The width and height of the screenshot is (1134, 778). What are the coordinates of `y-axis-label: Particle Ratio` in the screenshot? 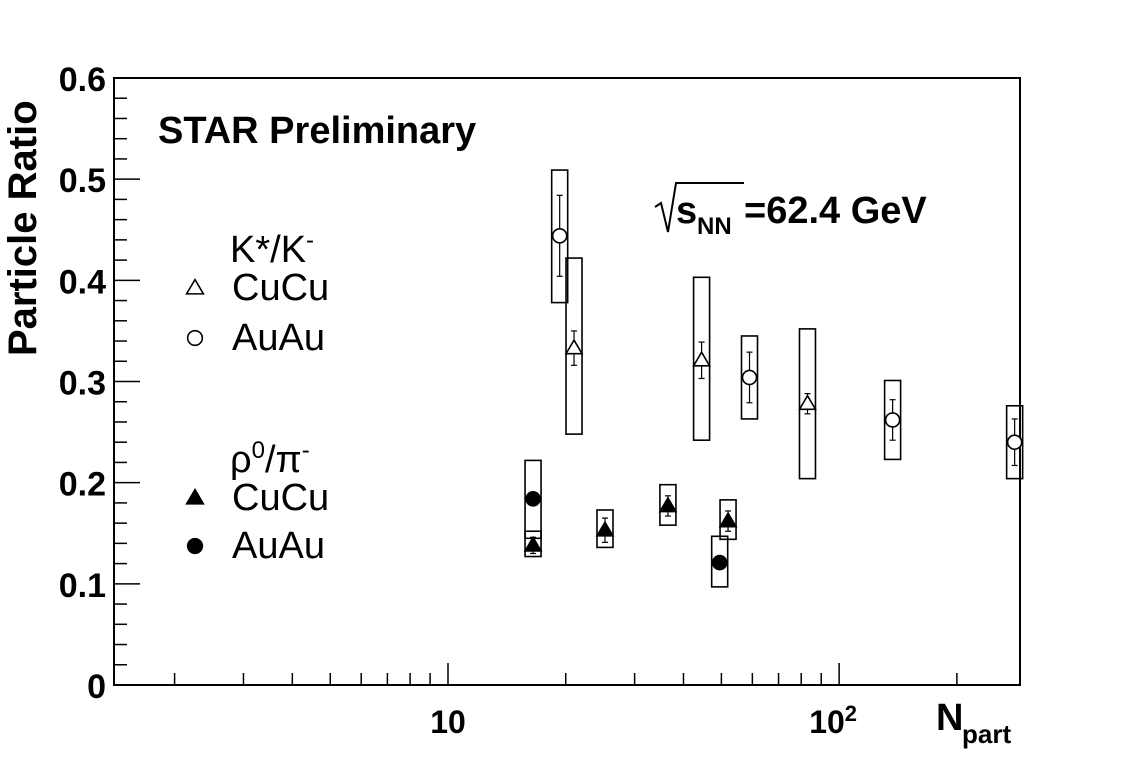 It's located at (23, 228).